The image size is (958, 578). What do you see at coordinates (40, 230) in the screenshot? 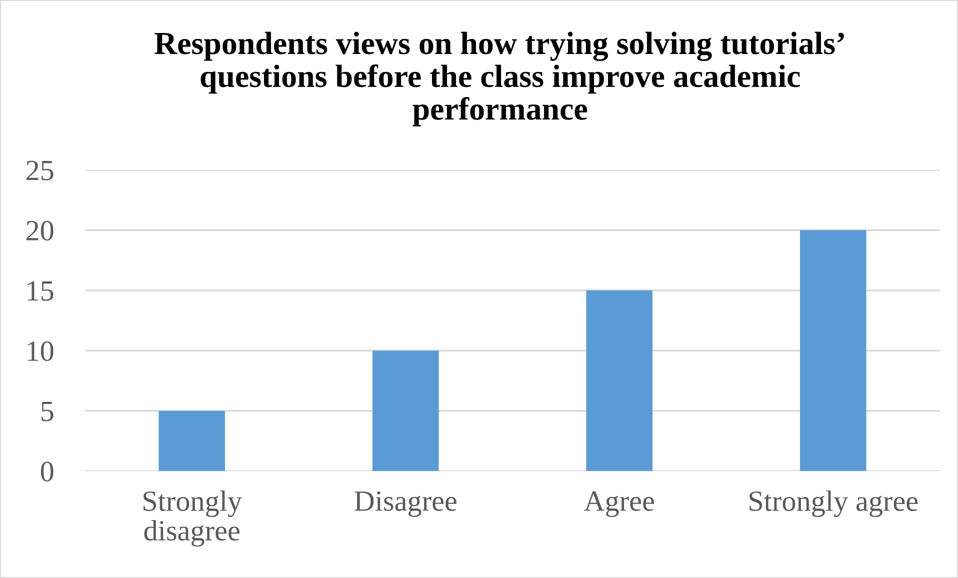
I see `y-tick-label: 20` at bounding box center [40, 230].